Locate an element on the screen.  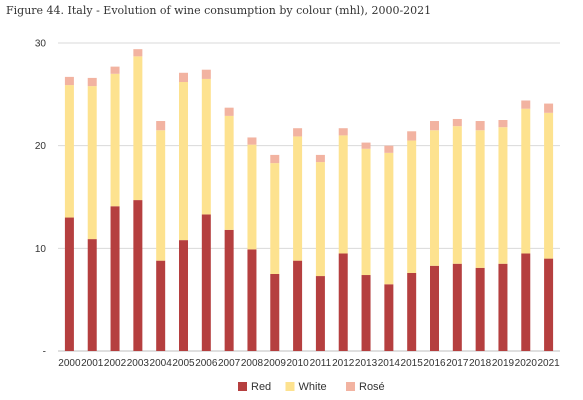
x-tick-label: 2002 is located at coordinates (115, 363).